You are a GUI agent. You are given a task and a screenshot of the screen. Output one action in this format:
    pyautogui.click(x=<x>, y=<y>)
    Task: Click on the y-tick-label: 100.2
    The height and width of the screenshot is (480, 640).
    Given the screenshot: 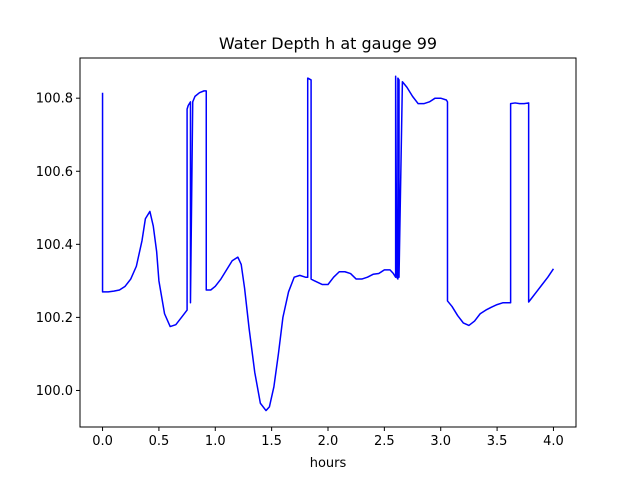 What is the action you would take?
    pyautogui.click(x=54, y=318)
    